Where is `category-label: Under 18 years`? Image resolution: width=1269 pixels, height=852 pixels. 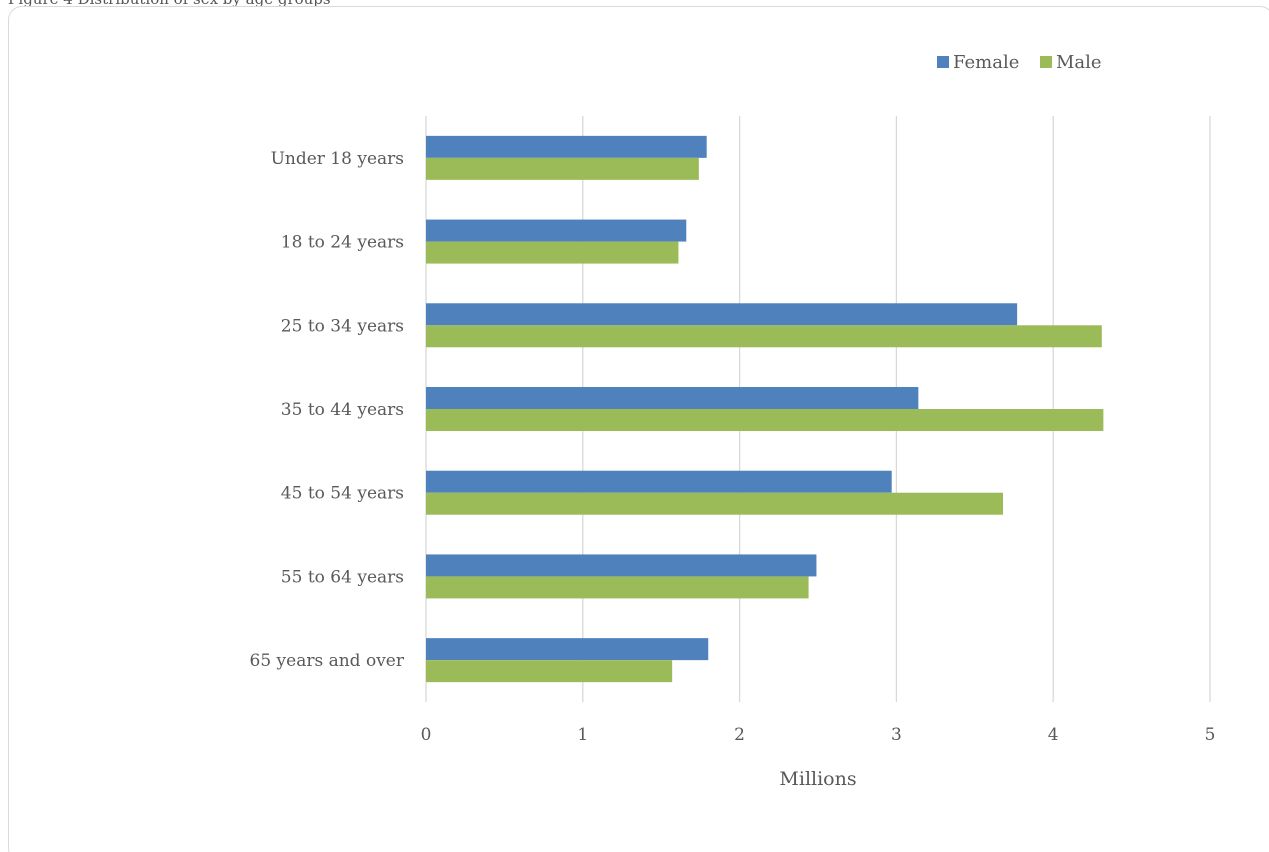 category-label: Under 18 years is located at coordinates (337, 159).